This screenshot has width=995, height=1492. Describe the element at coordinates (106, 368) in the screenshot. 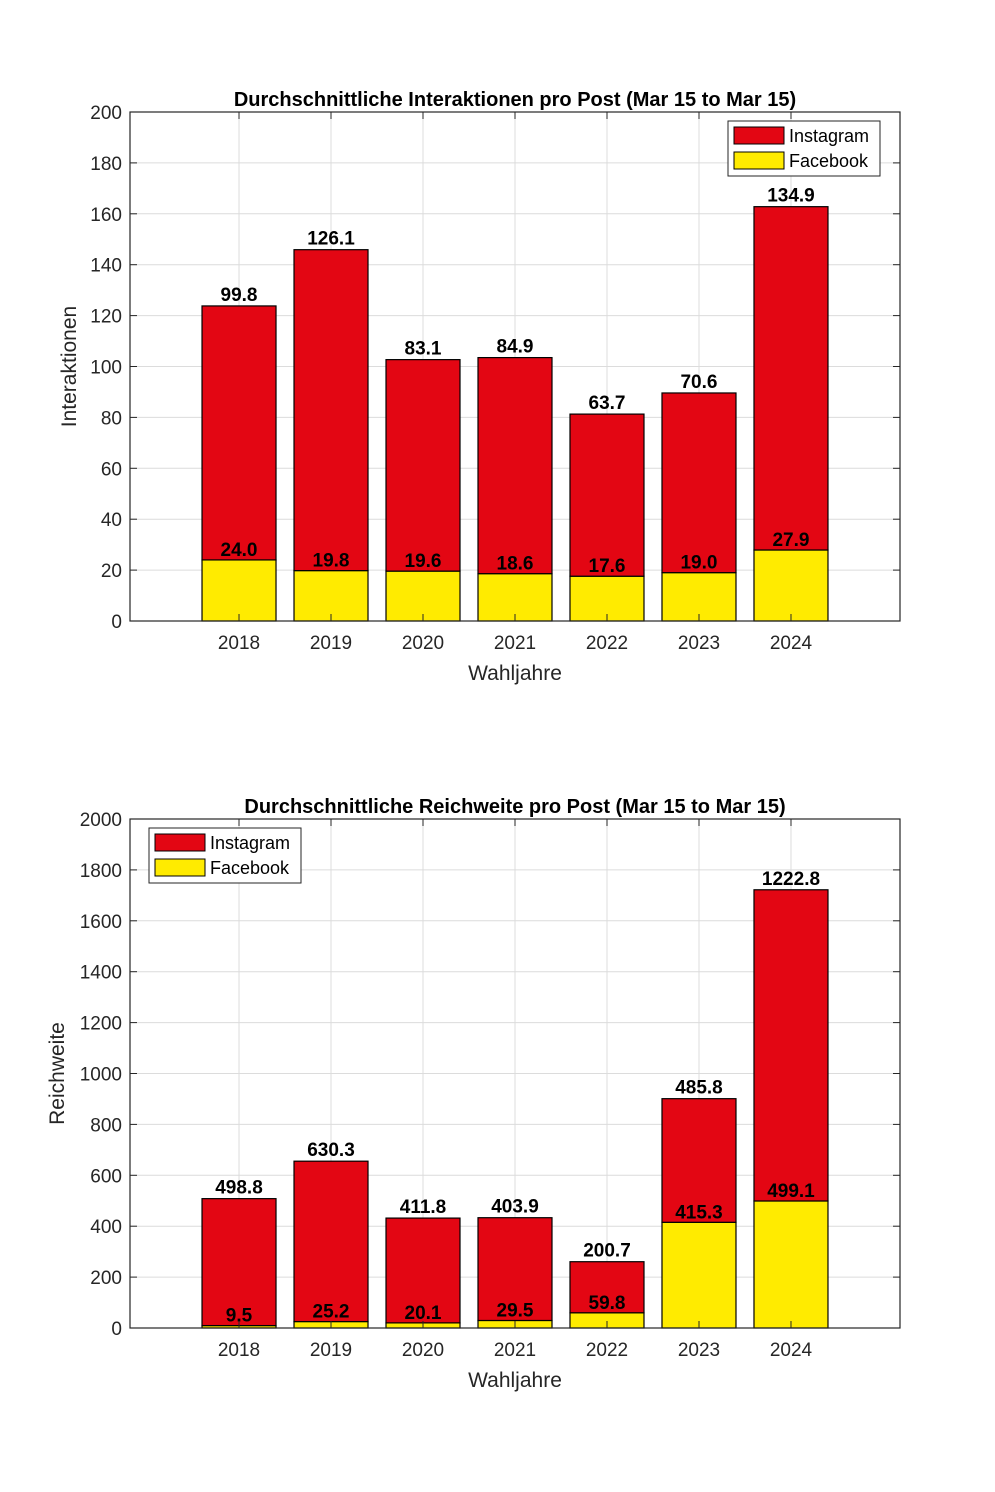

I see `y-tick-label: 100` at that location.